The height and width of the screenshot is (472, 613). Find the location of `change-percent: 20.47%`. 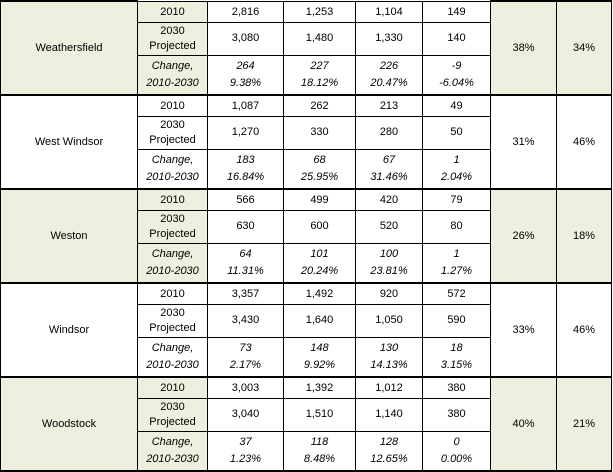

change-percent: 20.47% is located at coordinates (389, 82).